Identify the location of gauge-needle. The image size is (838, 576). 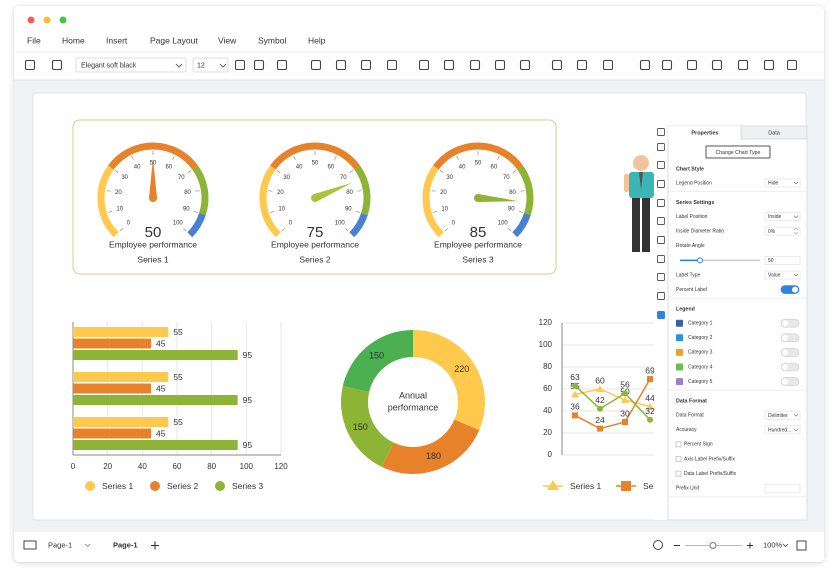
(497, 198).